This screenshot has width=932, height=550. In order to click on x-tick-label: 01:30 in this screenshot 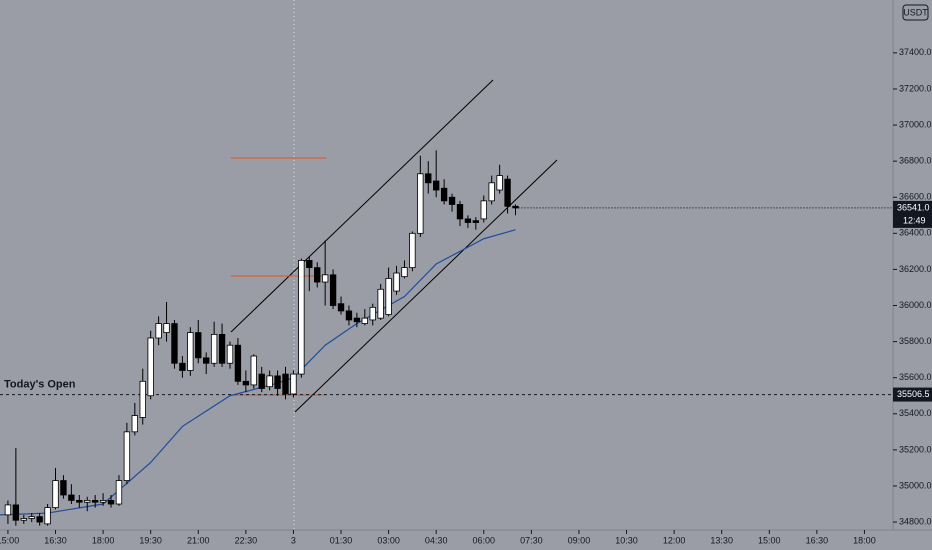, I will do `click(341, 540)`.